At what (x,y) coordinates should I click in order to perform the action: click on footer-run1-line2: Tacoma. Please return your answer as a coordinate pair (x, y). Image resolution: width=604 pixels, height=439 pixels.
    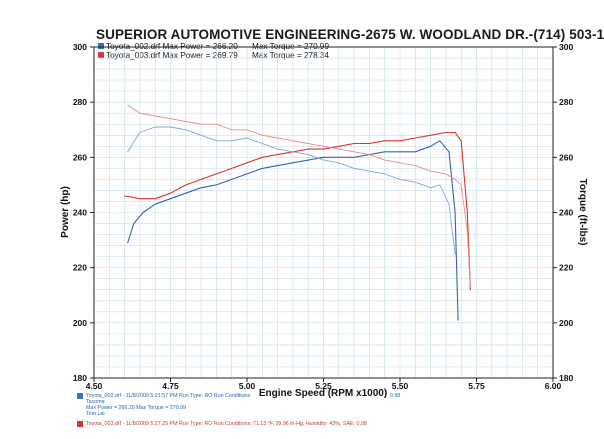
    Looking at the image, I should click on (95, 402).